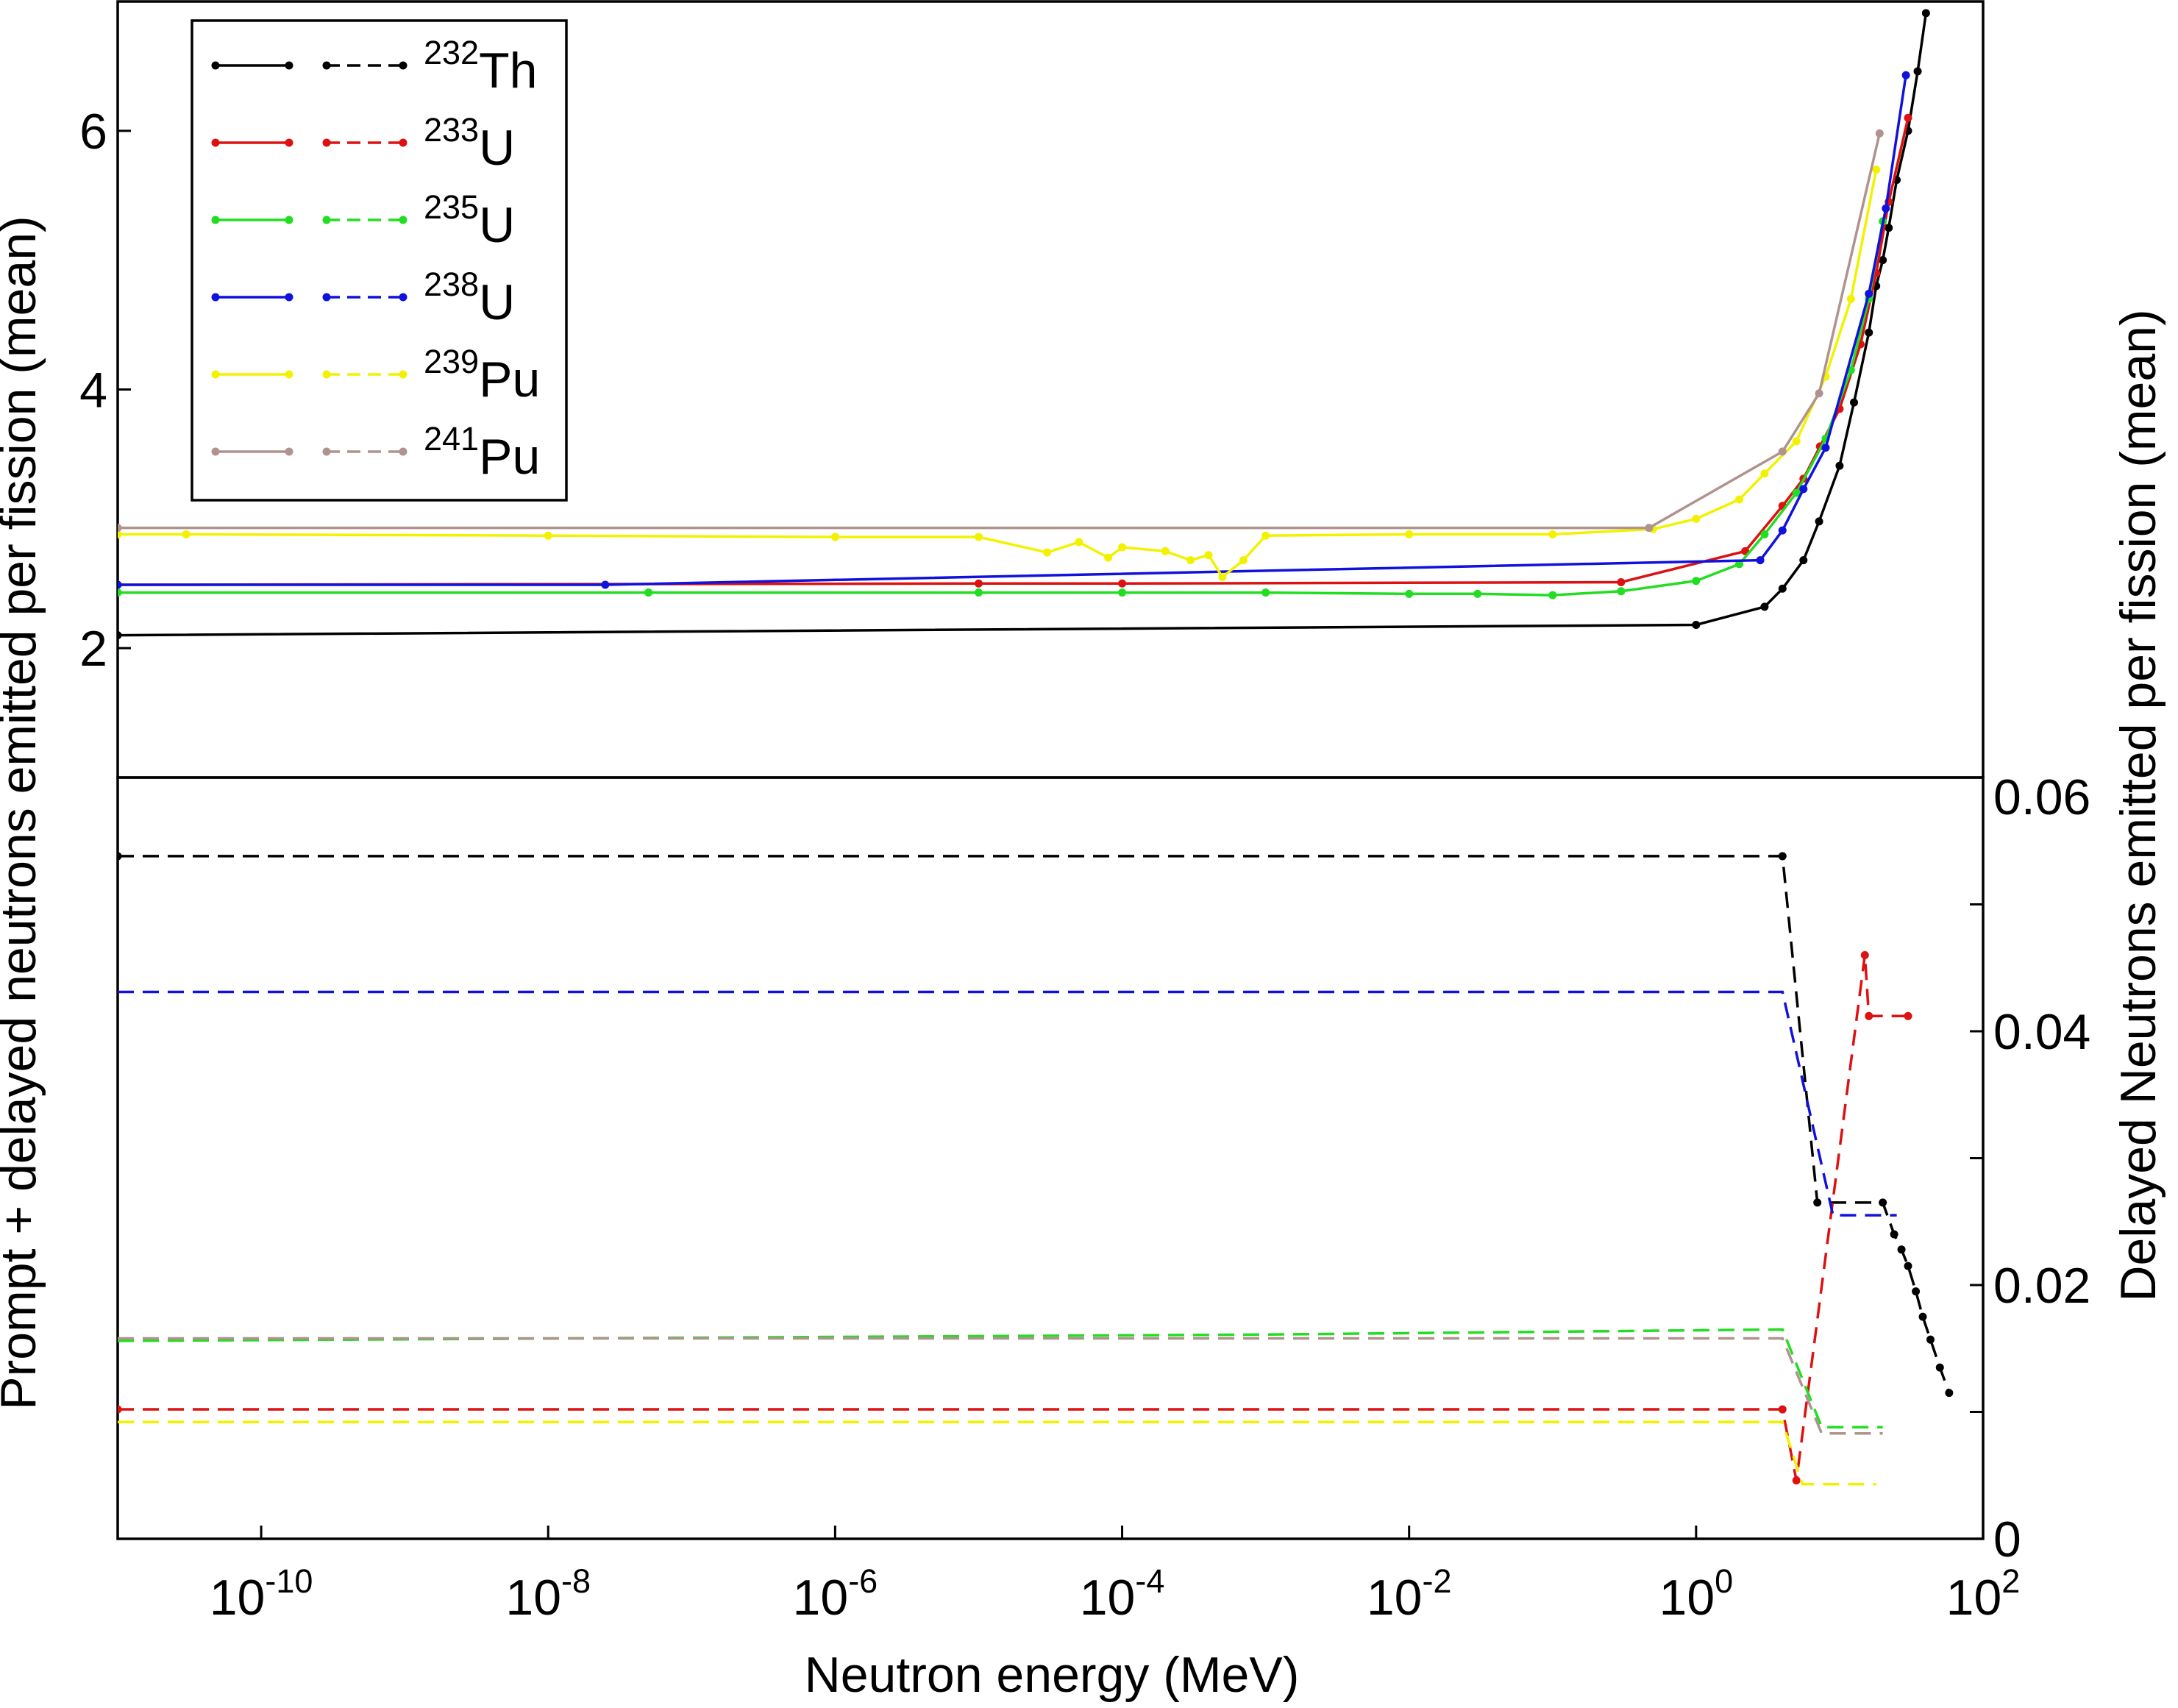 Image resolution: width=2178 pixels, height=1708 pixels. What do you see at coordinates (835, 1594) in the screenshot?
I see `x-tick-label: 10⁻⁶` at bounding box center [835, 1594].